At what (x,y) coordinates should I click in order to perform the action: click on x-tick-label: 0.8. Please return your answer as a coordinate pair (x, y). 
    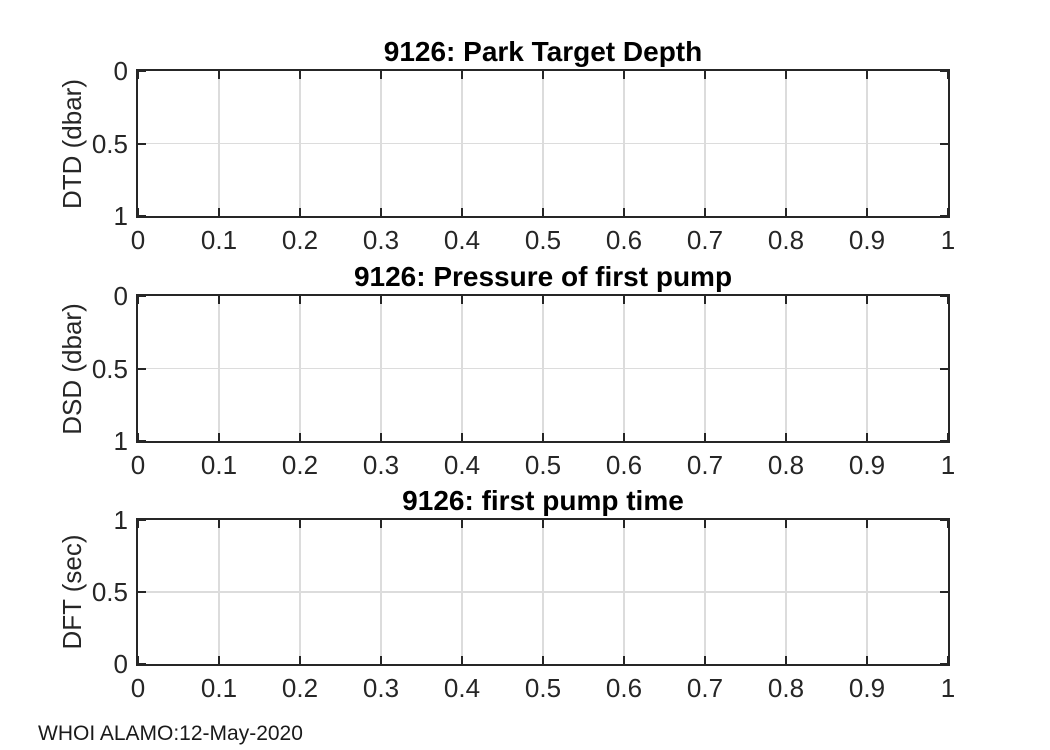
    Looking at the image, I should click on (786, 240).